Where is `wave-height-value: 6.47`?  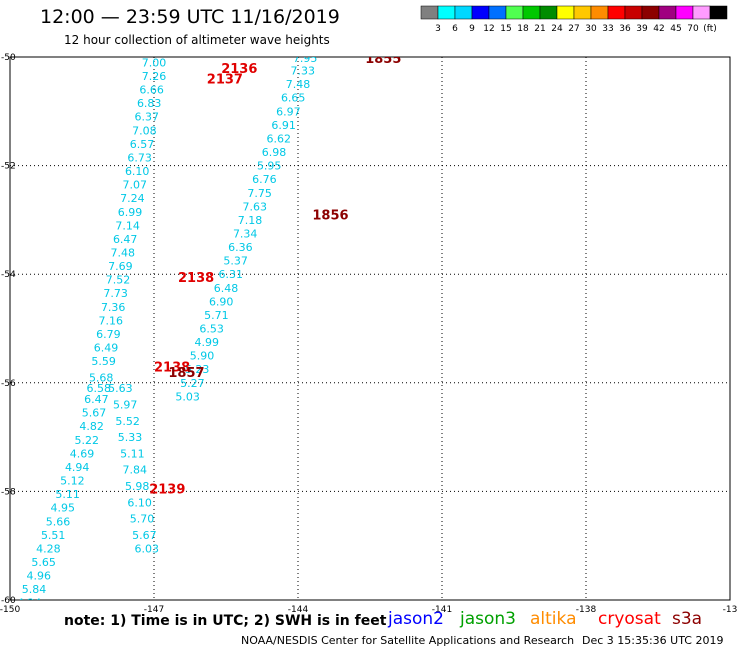 wave-height-value: 6.47 is located at coordinates (125, 239).